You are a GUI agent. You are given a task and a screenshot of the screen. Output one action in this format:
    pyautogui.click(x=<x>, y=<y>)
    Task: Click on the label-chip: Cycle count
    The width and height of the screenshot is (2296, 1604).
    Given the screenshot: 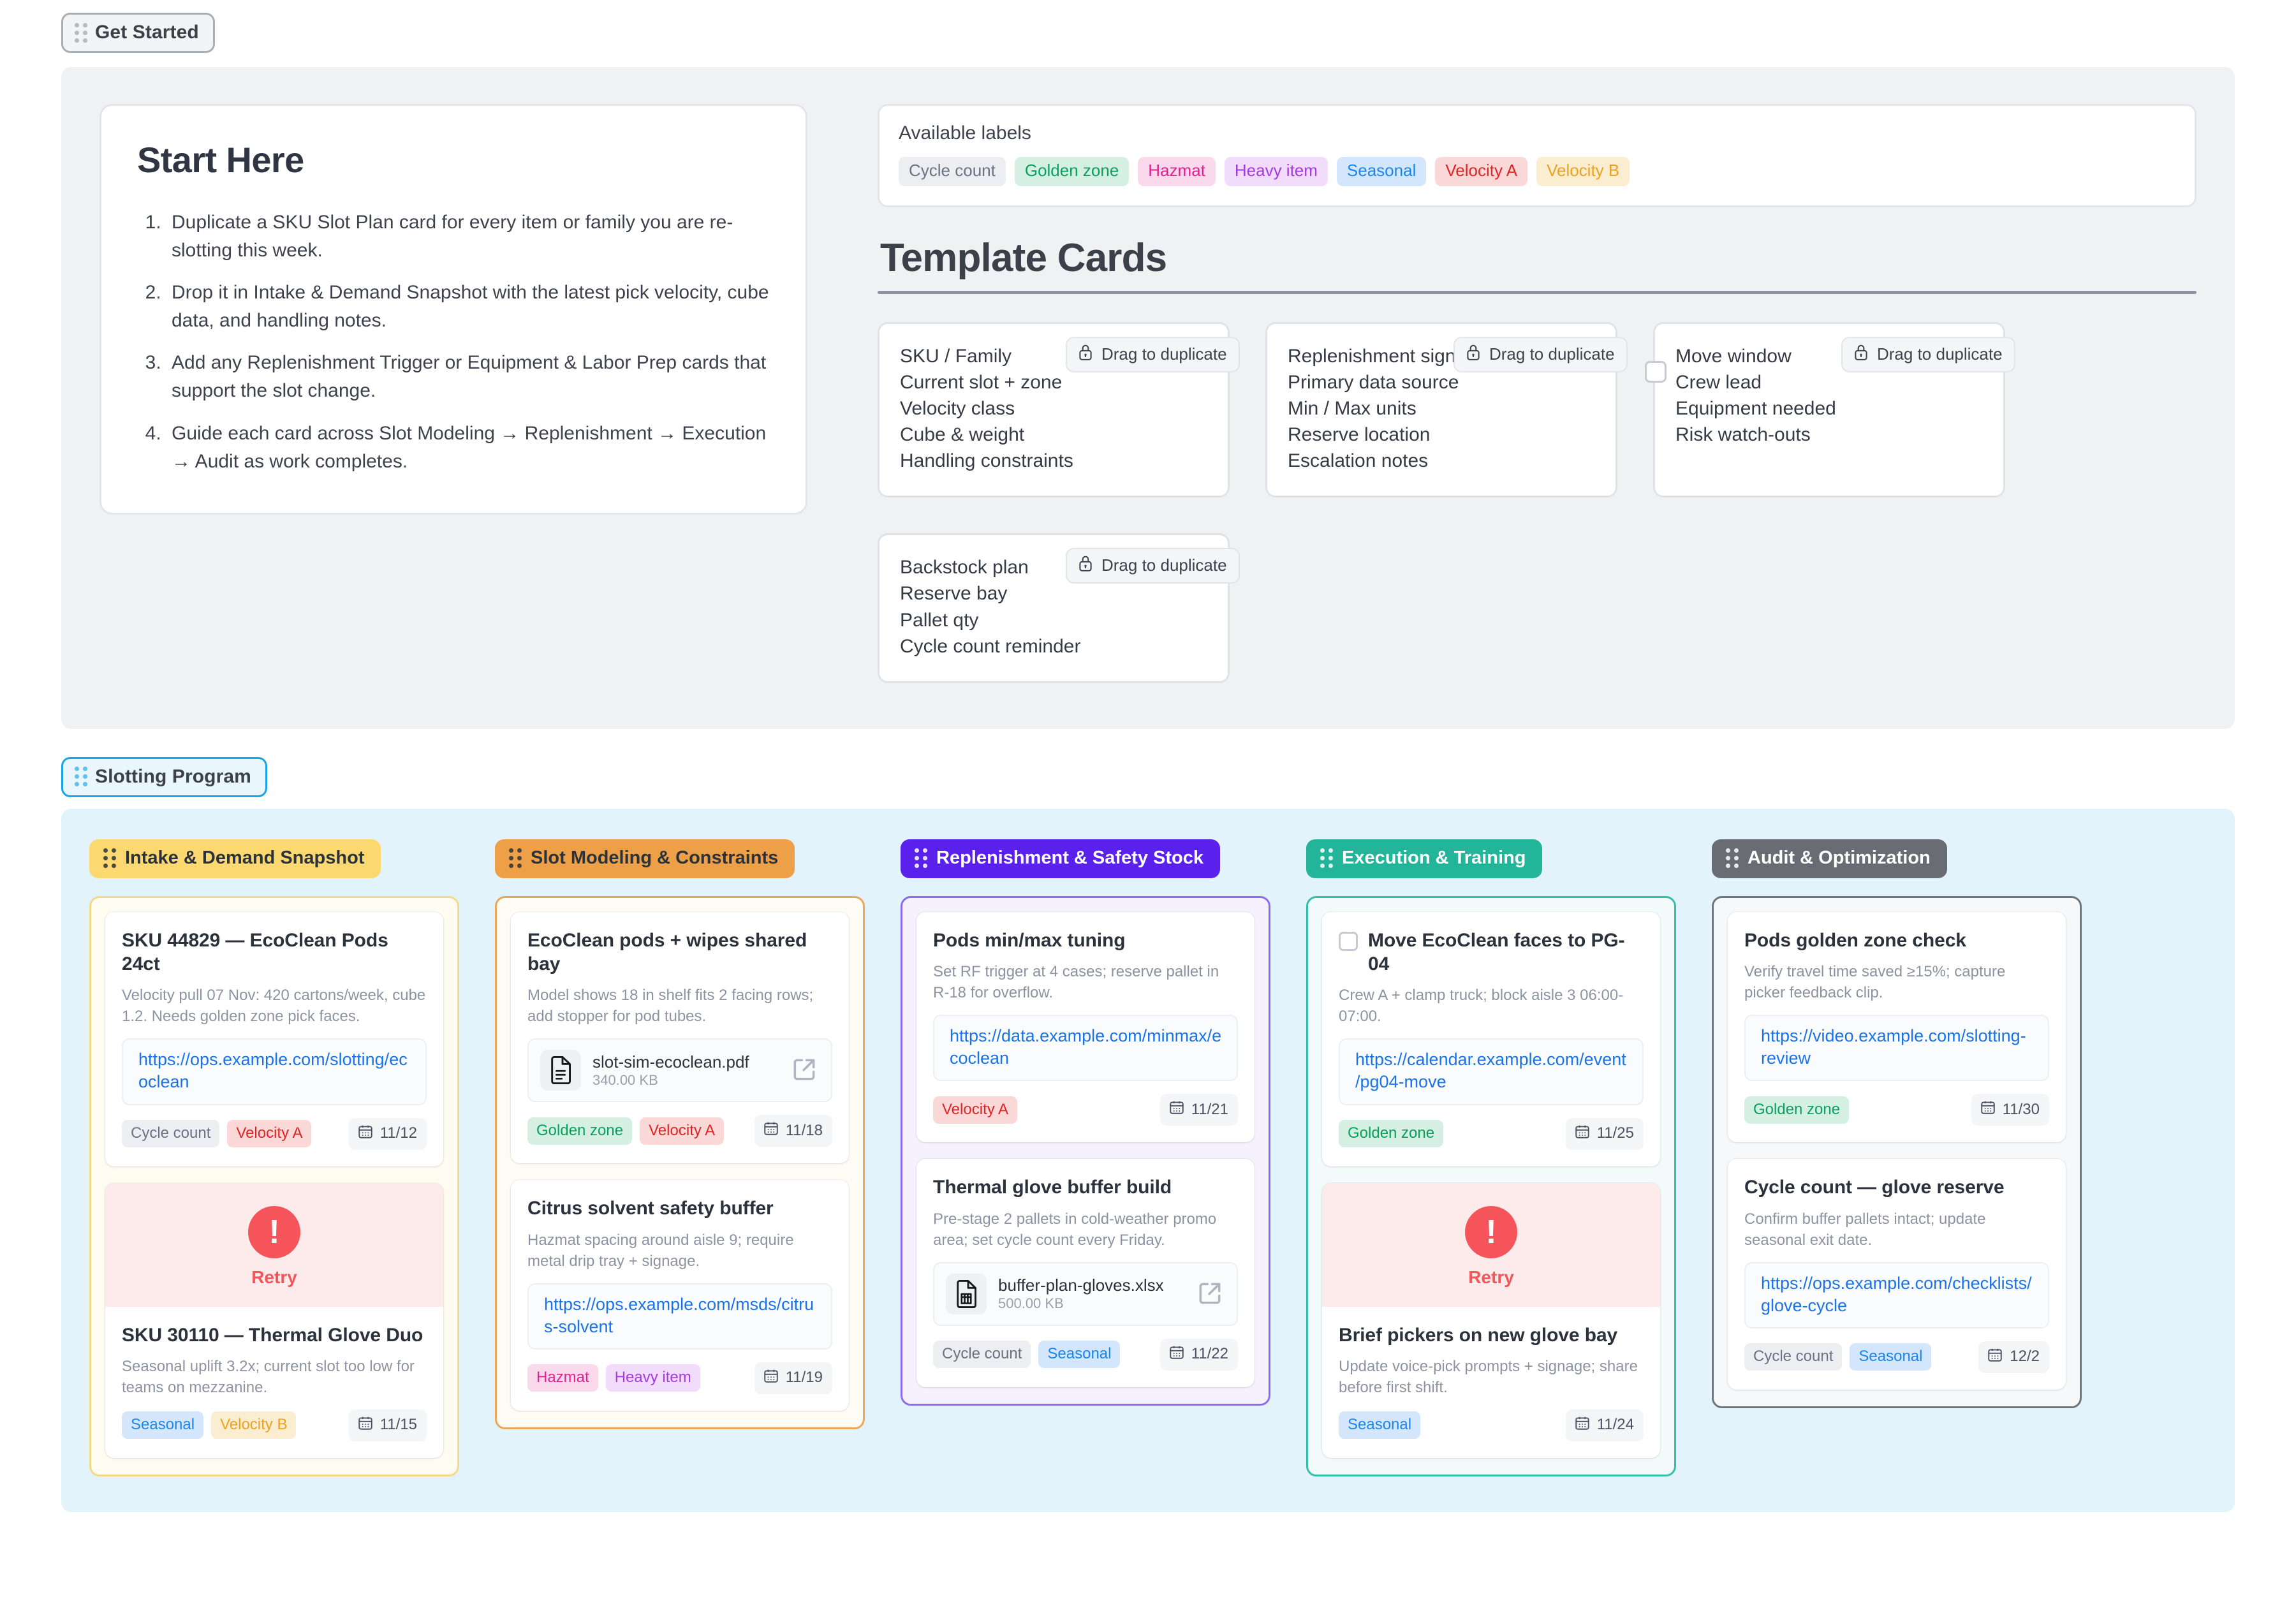 What is the action you would take?
    pyautogui.click(x=952, y=171)
    